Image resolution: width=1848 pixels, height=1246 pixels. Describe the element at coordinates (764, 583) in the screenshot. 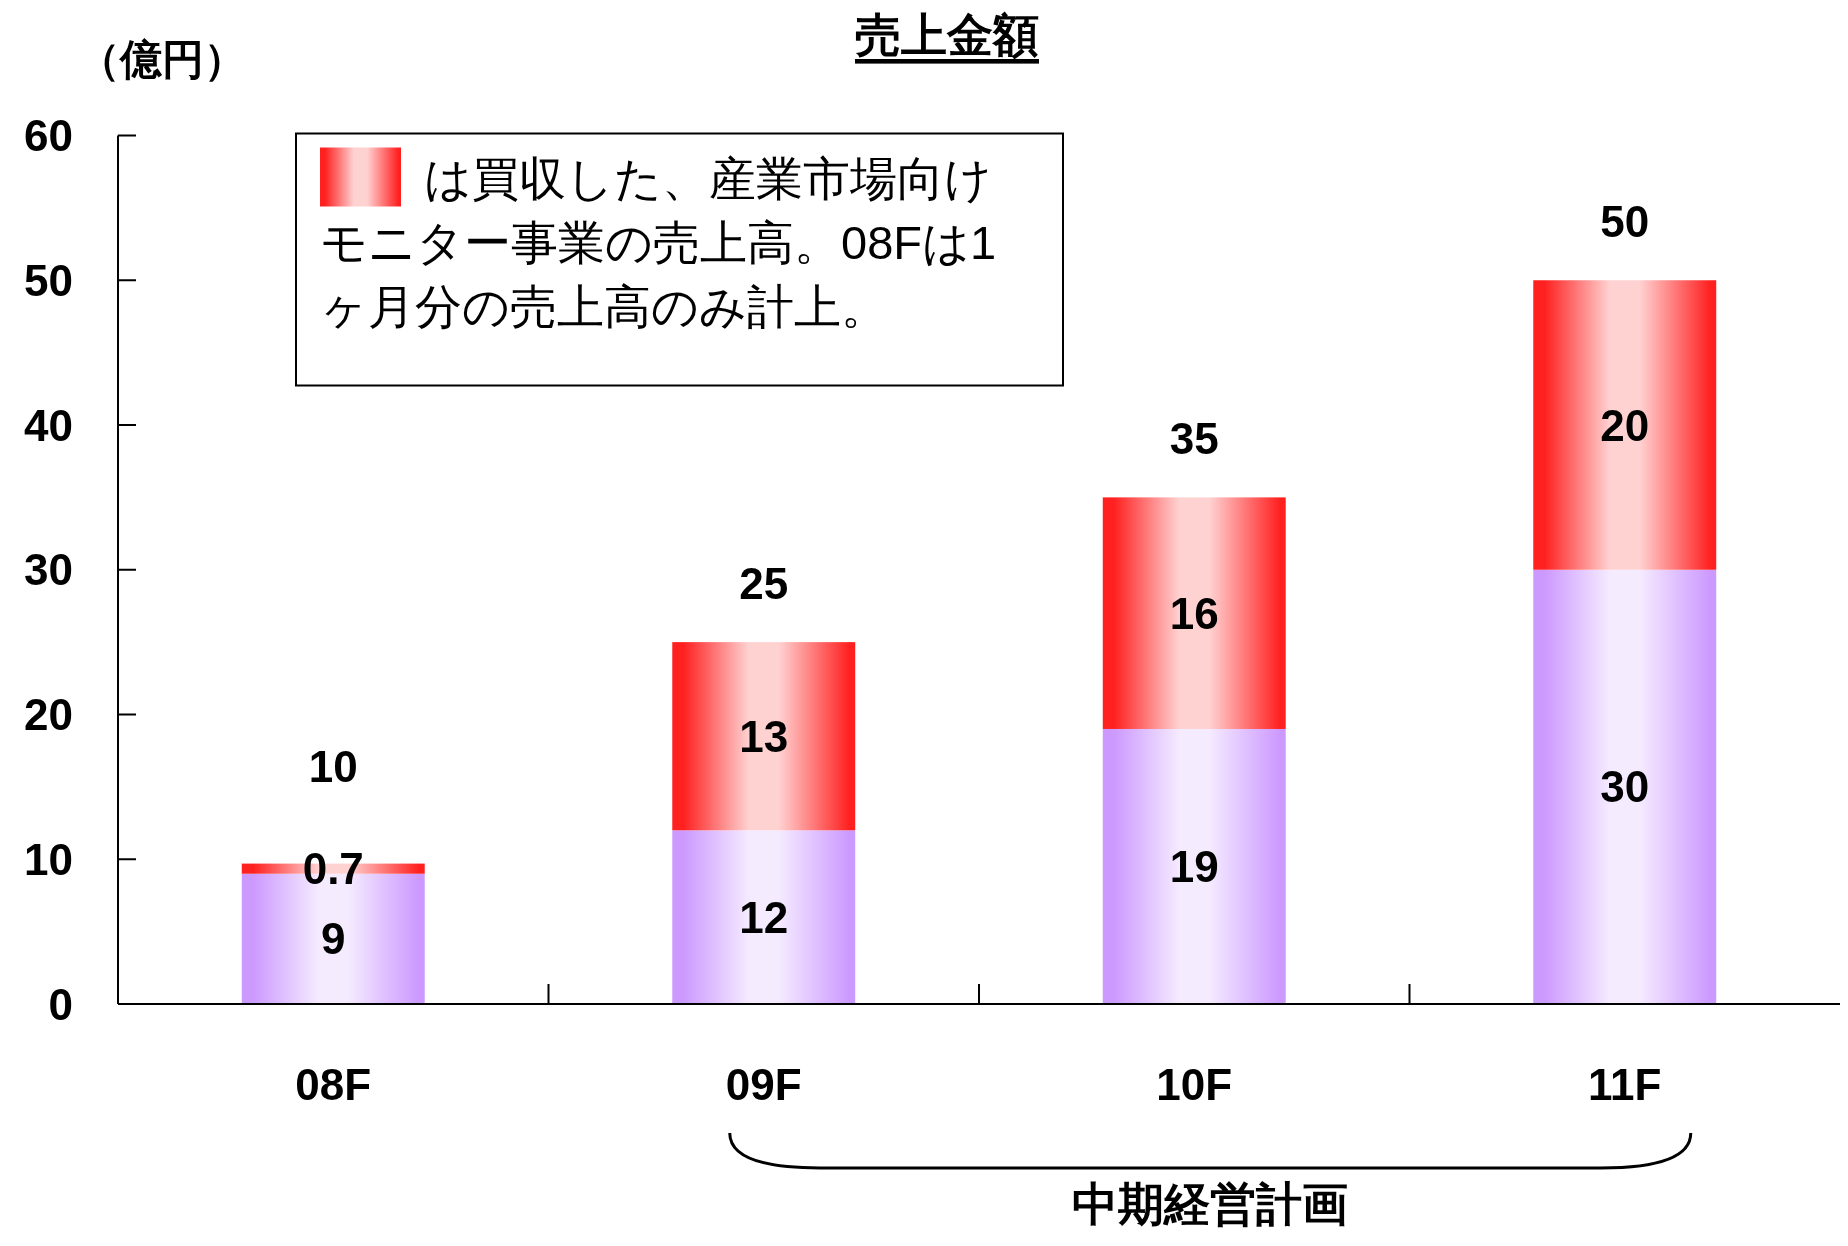

I see `total-label: 25` at that location.